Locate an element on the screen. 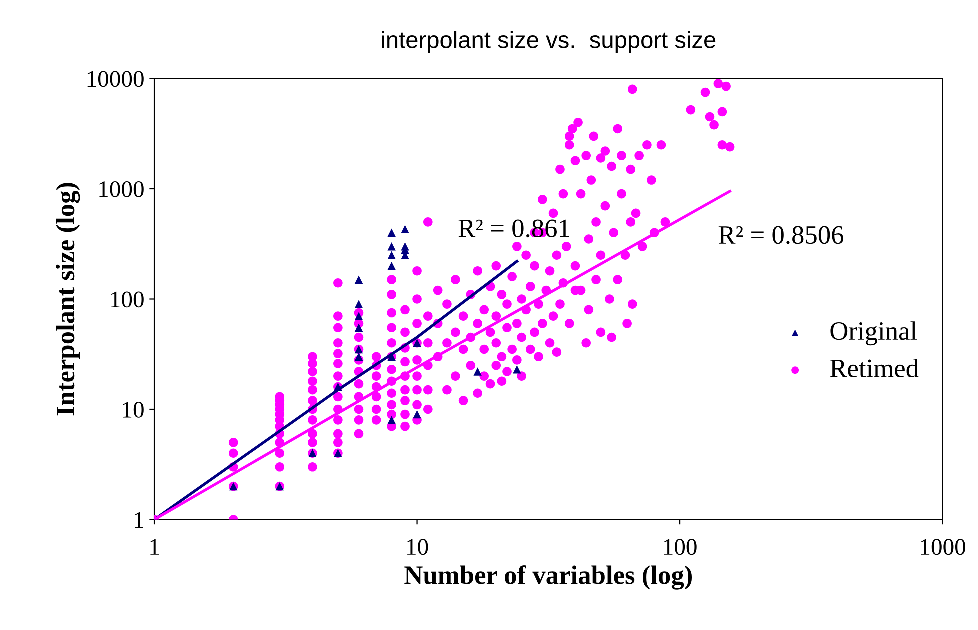 Image resolution: width=978 pixels, height=630 pixels. y-tick-label: 100 is located at coordinates (127, 300).